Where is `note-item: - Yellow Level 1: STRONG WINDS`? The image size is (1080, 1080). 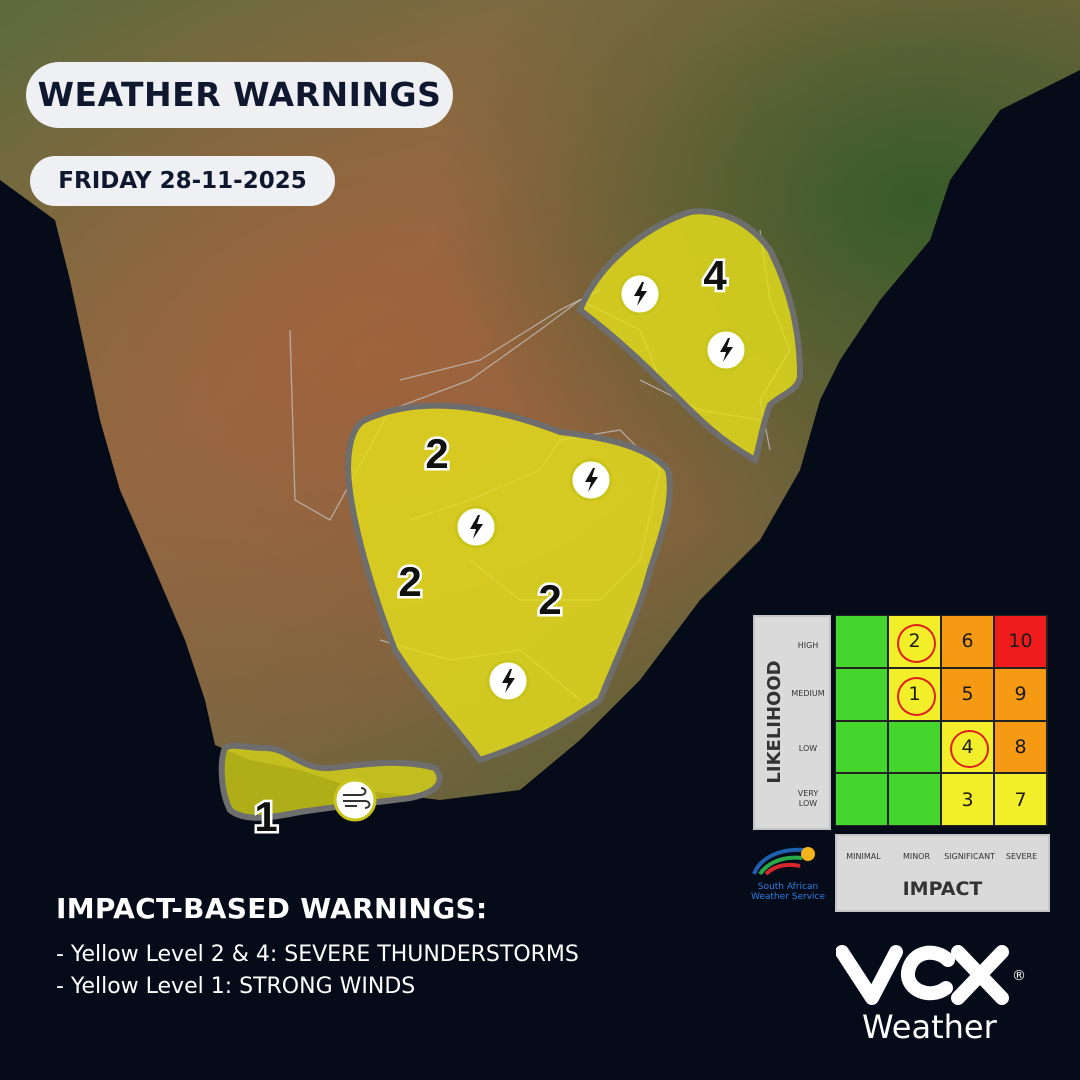 note-item: - Yellow Level 1: STRONG WINDS is located at coordinates (236, 986).